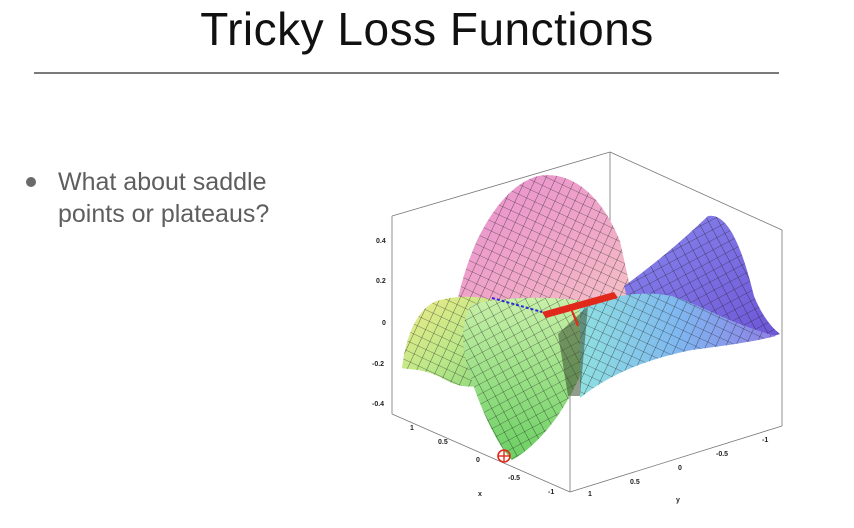 The image size is (854, 528). Describe the element at coordinates (678, 500) in the screenshot. I see `y-axis-label: y` at that location.